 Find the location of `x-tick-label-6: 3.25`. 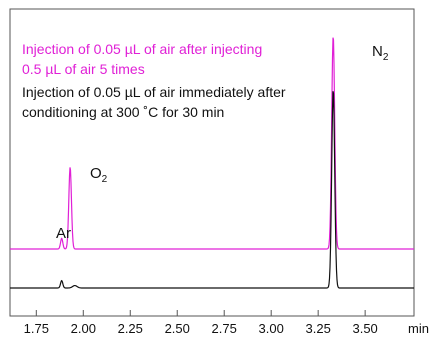

x-tick-label-6: 3.25 is located at coordinates (318, 328).